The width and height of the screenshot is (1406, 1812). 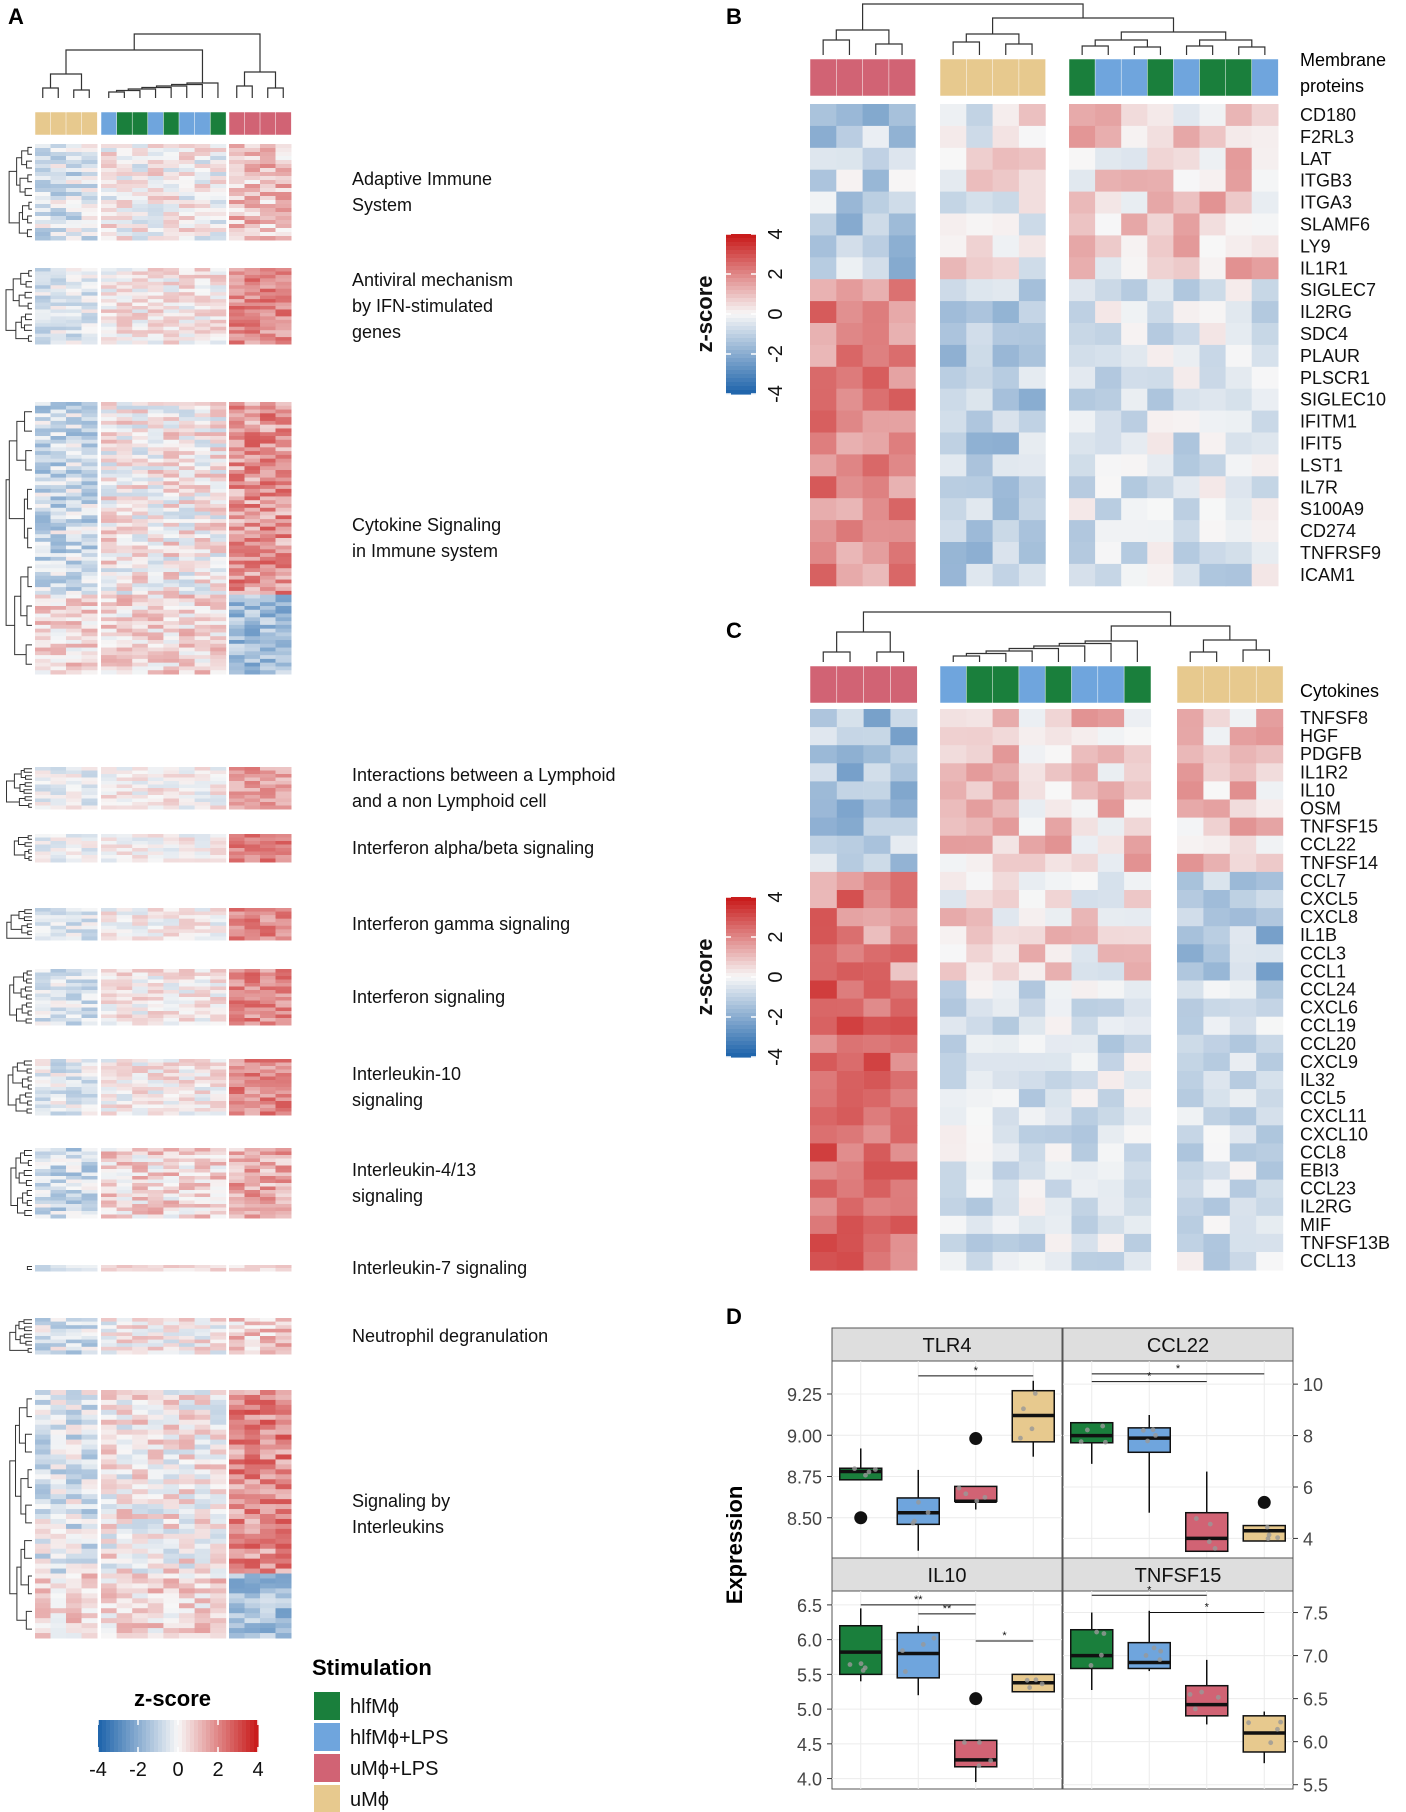 I want to click on c-dendro-link, so click(x=1203, y=656).